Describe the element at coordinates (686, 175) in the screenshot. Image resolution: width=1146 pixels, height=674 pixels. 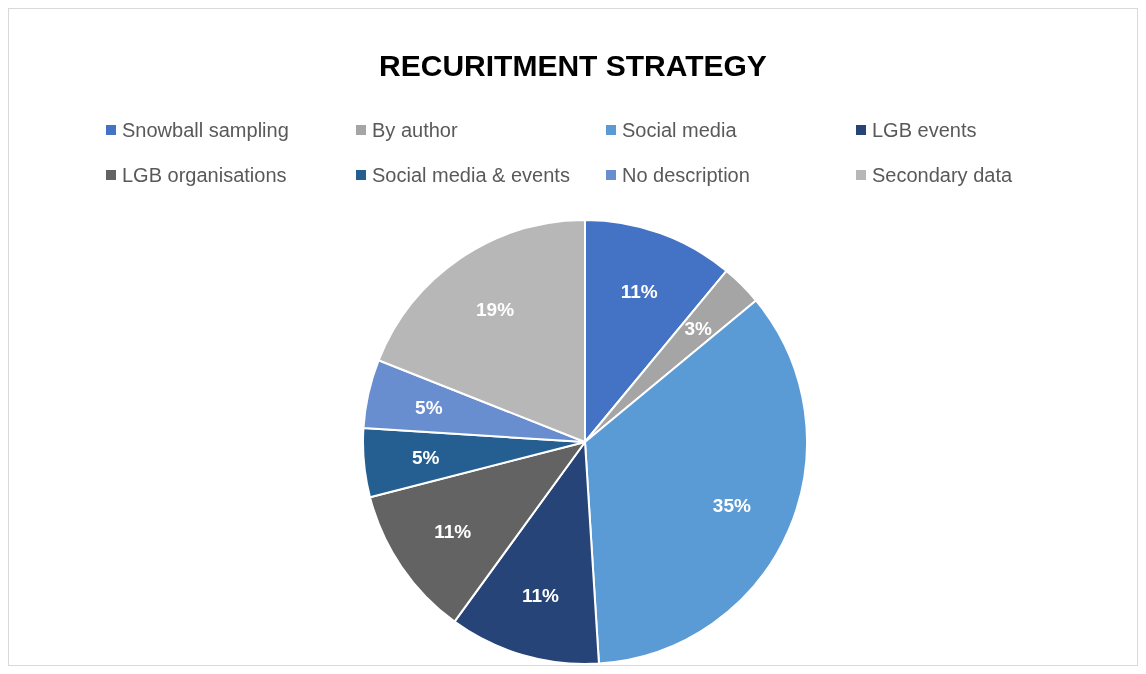
I see `legend-label: No description` at that location.